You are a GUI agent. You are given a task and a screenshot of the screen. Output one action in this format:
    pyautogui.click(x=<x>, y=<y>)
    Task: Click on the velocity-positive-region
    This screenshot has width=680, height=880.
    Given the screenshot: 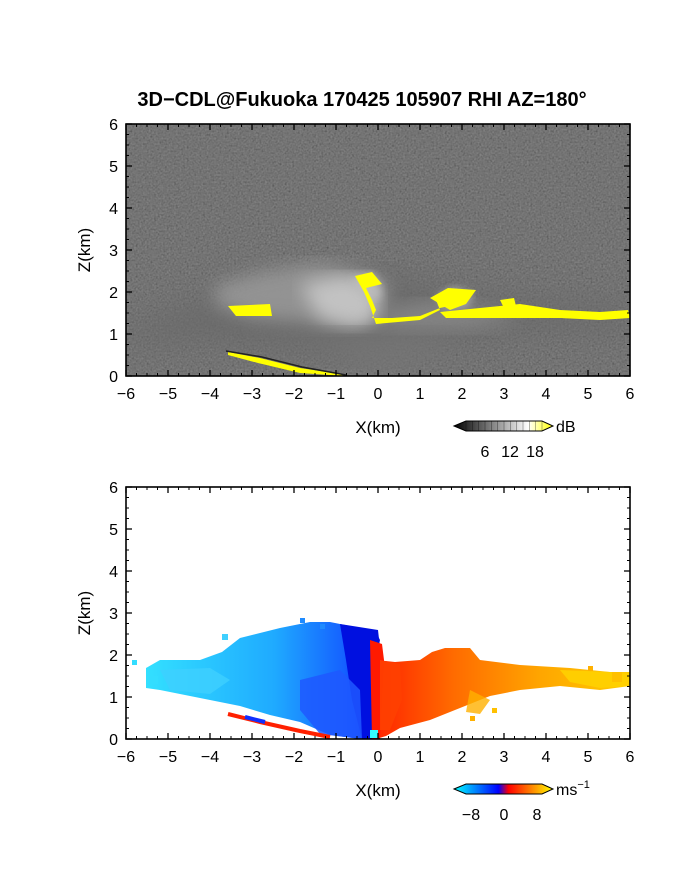 What is the action you would take?
    pyautogui.click(x=500, y=689)
    